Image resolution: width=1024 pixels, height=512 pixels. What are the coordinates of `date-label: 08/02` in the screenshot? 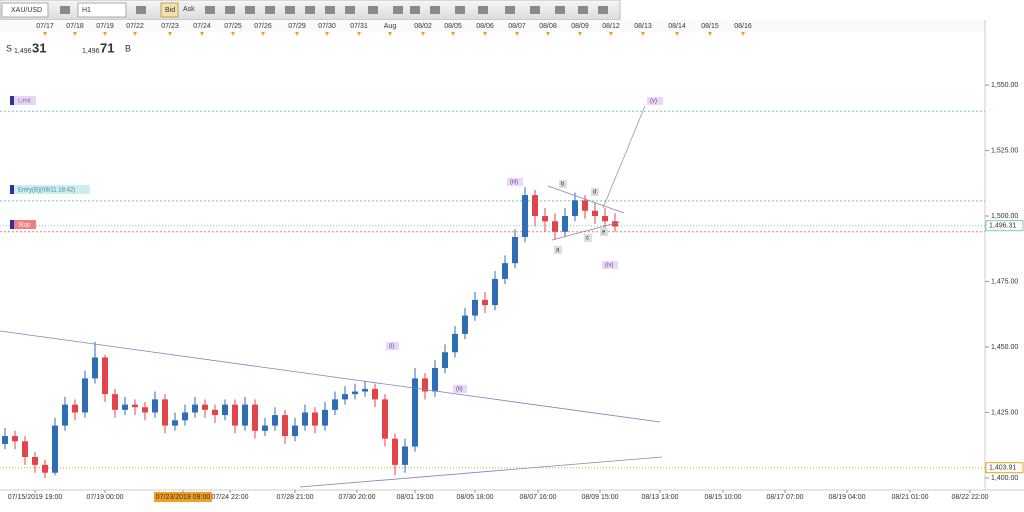 It's located at (423, 26).